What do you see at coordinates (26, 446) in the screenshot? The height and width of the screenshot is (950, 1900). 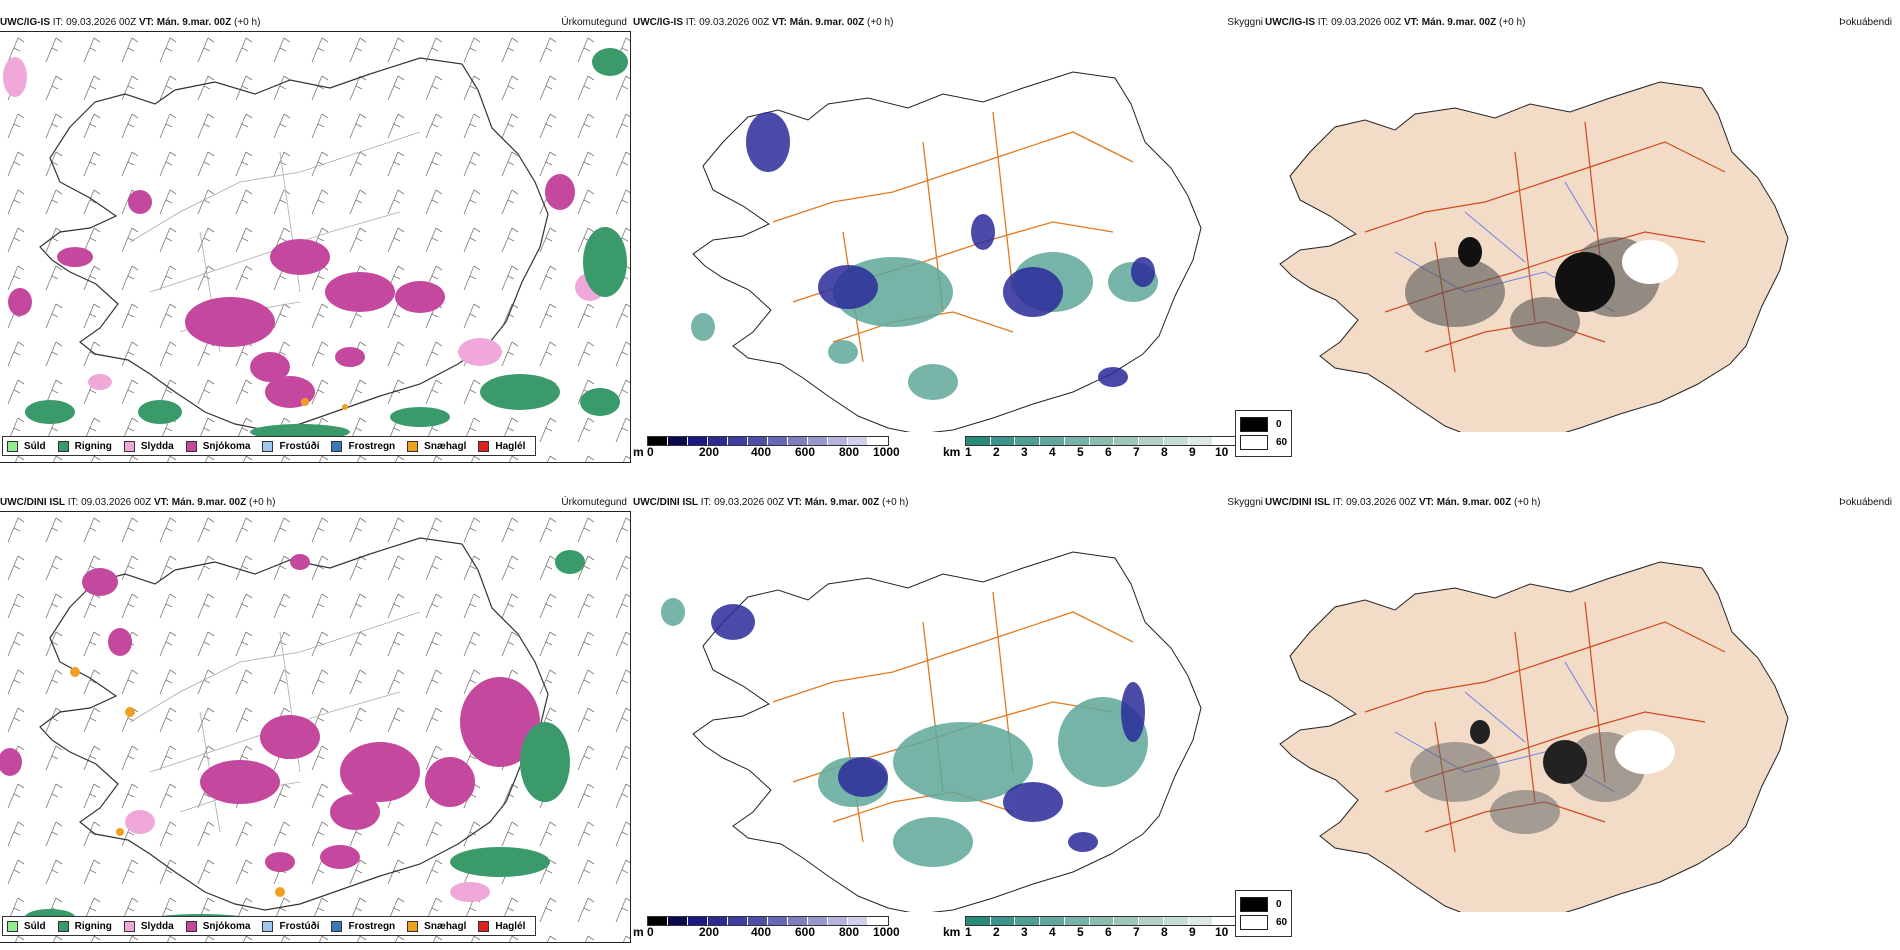 I see `legend-item: Súld` at bounding box center [26, 446].